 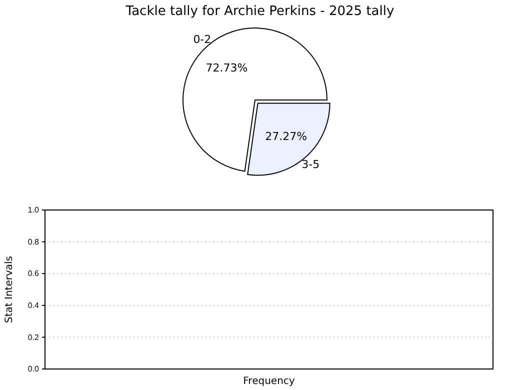 I want to click on data-label: 72.73%, so click(x=227, y=67).